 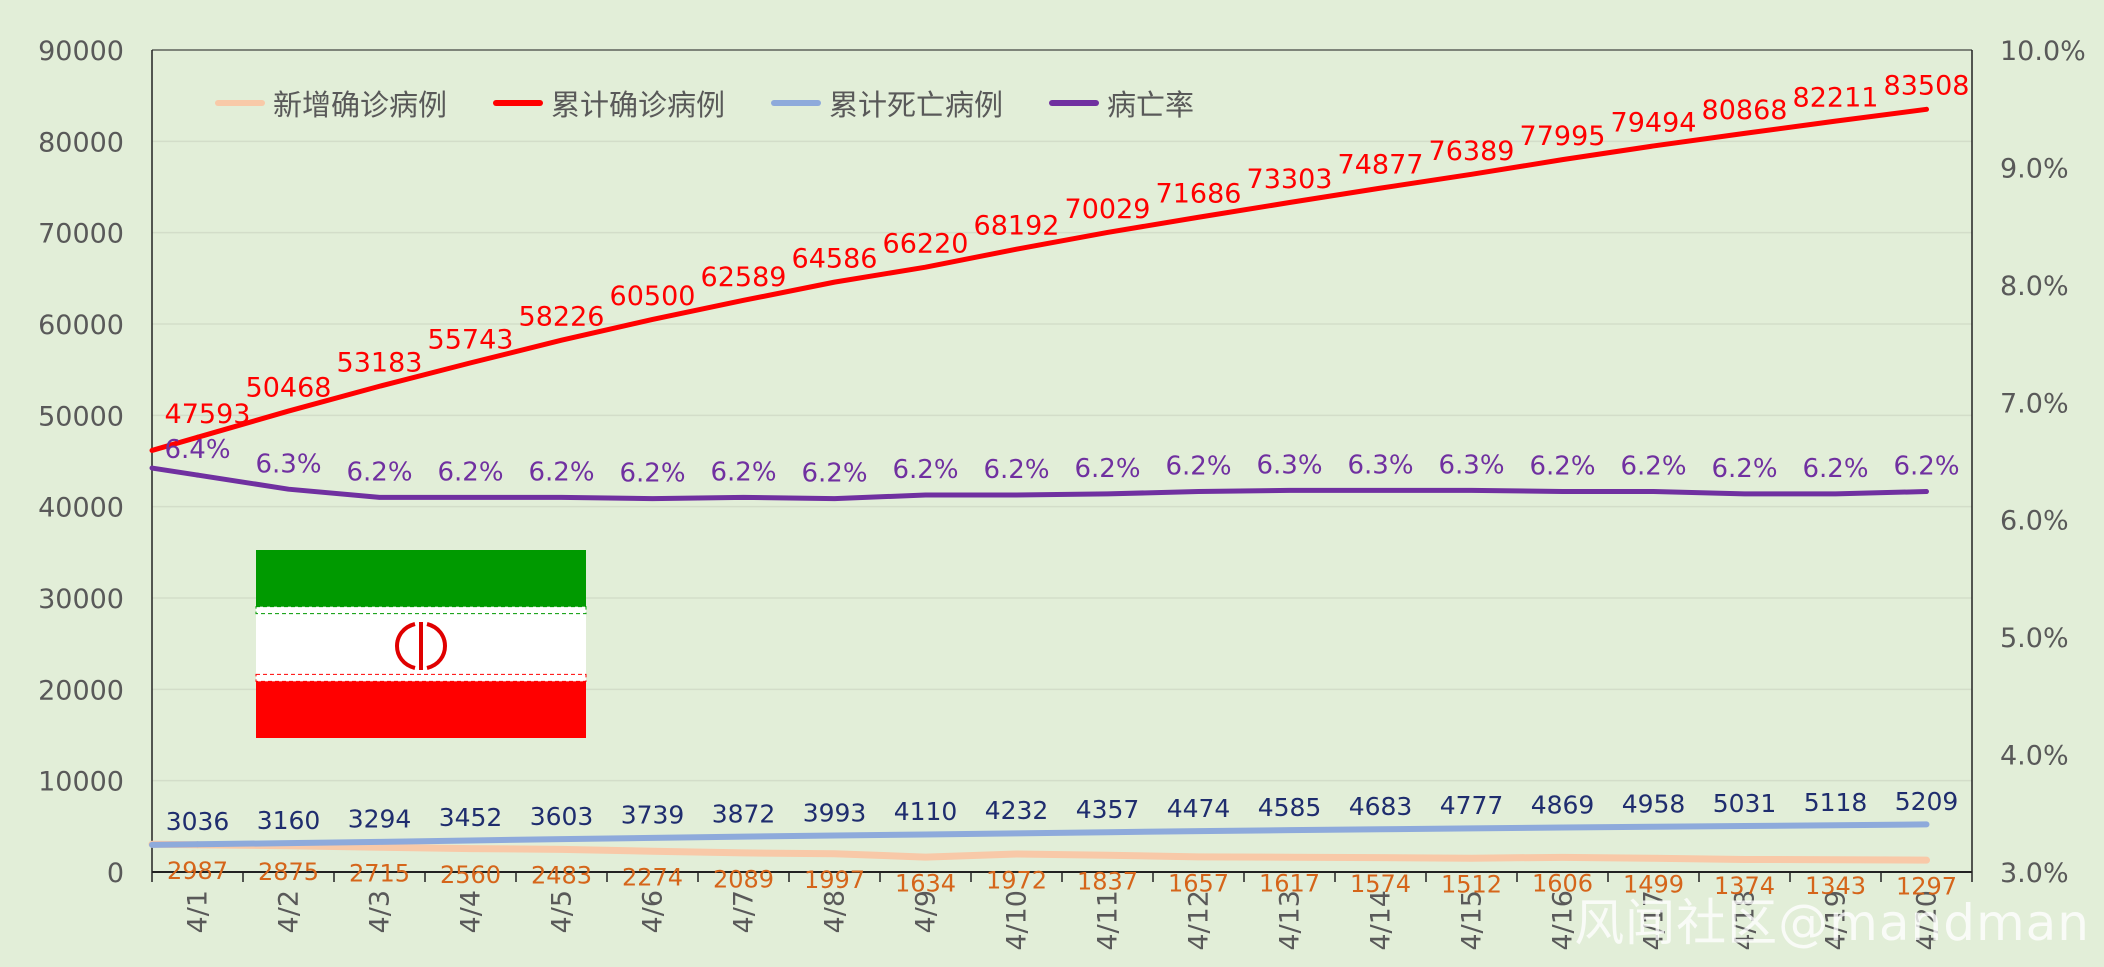 What do you see at coordinates (653, 815) in the screenshot?
I see `series-total-deaths-data-label: 3739` at bounding box center [653, 815].